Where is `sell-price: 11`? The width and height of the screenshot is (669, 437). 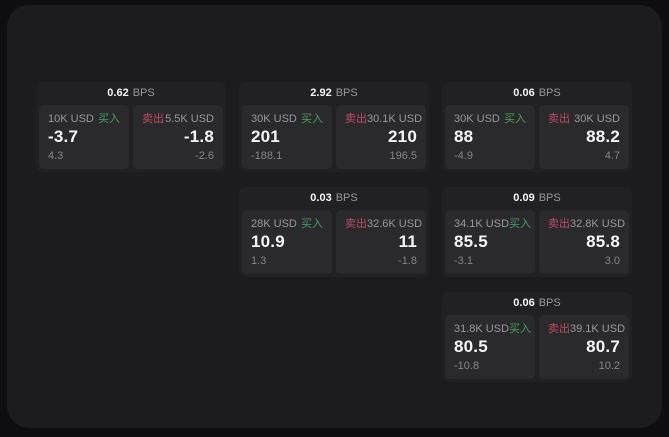
sell-price: 11 is located at coordinates (407, 242).